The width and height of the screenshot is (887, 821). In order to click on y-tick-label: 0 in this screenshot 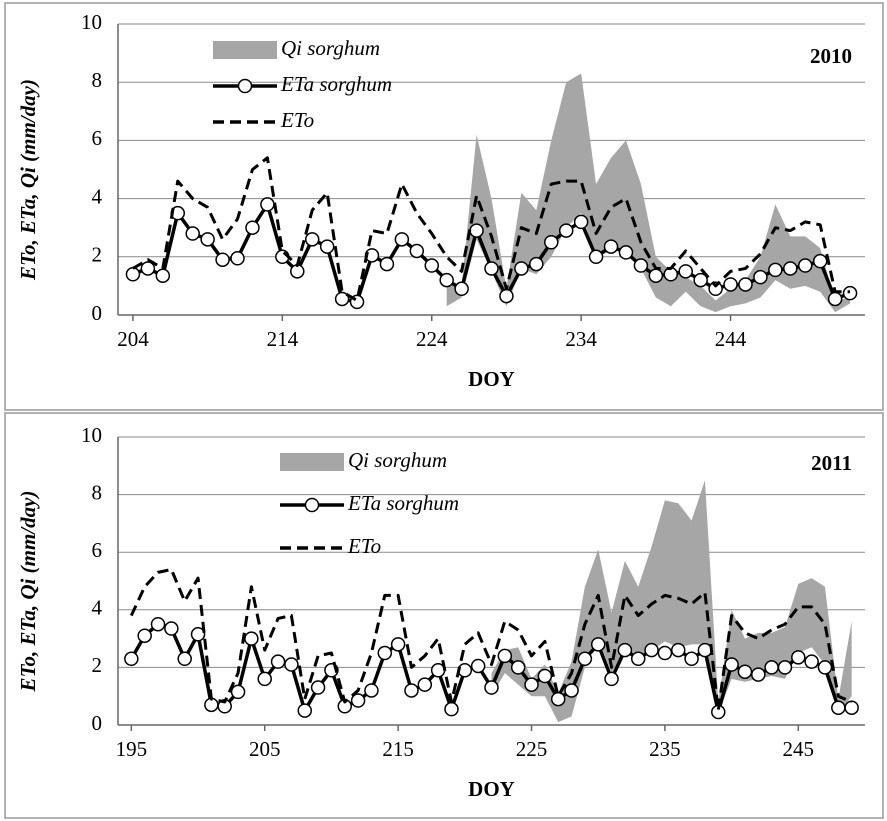, I will do `click(97, 313)`.